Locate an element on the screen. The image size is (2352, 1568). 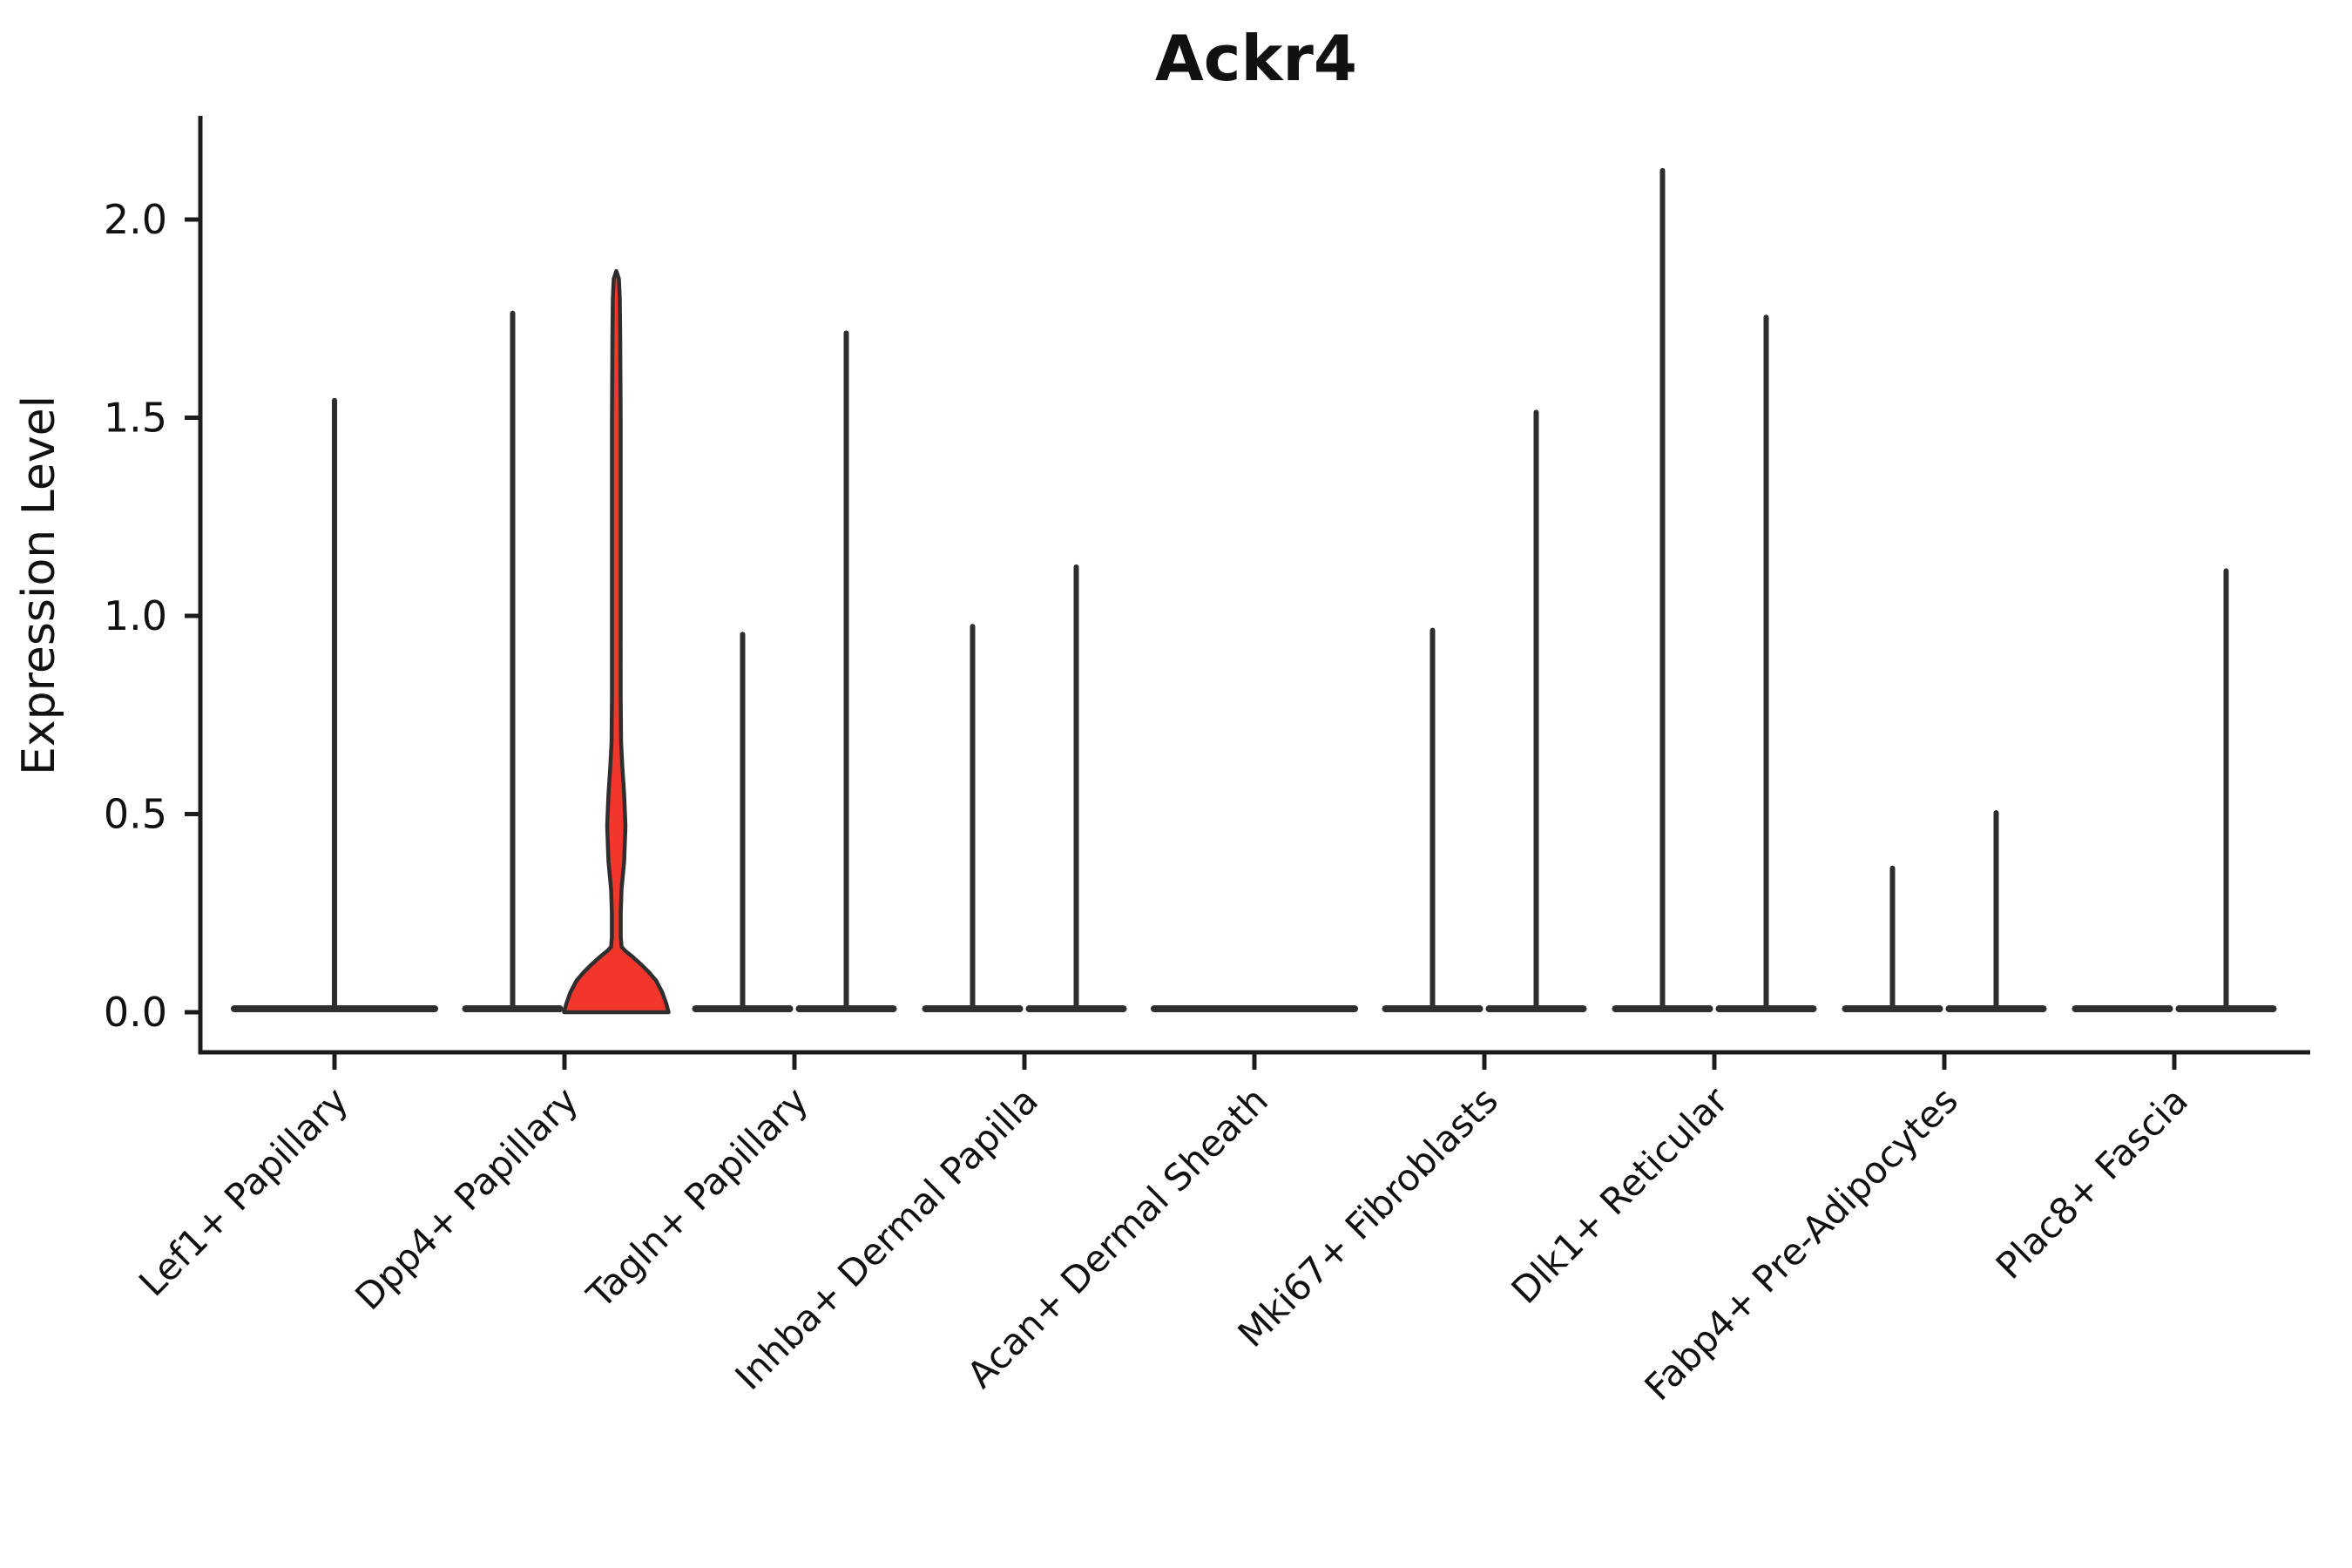
chart-title: Ackr4 is located at coordinates (1256, 58).